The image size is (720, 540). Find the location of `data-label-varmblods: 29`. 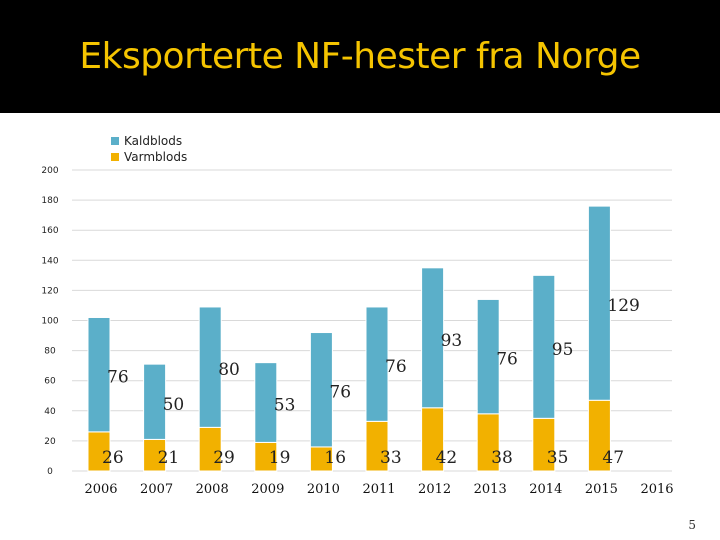

data-label-varmblods: 29 is located at coordinates (224, 458).